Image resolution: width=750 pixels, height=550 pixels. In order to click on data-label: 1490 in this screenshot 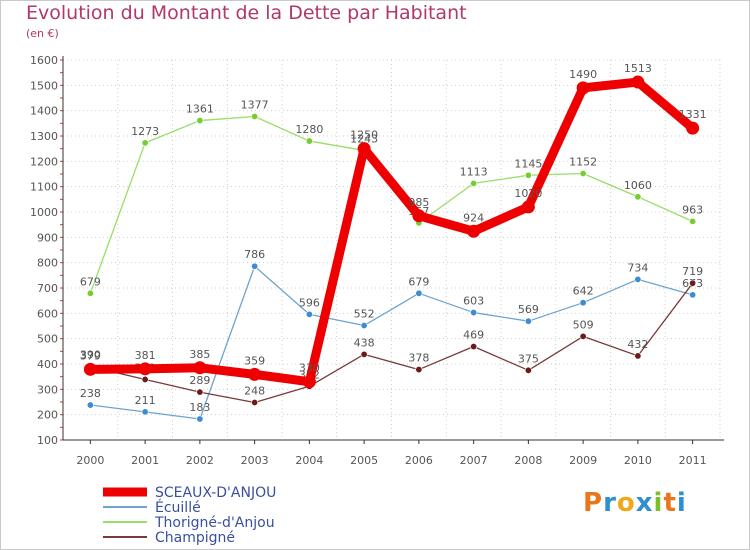, I will do `click(583, 74)`.